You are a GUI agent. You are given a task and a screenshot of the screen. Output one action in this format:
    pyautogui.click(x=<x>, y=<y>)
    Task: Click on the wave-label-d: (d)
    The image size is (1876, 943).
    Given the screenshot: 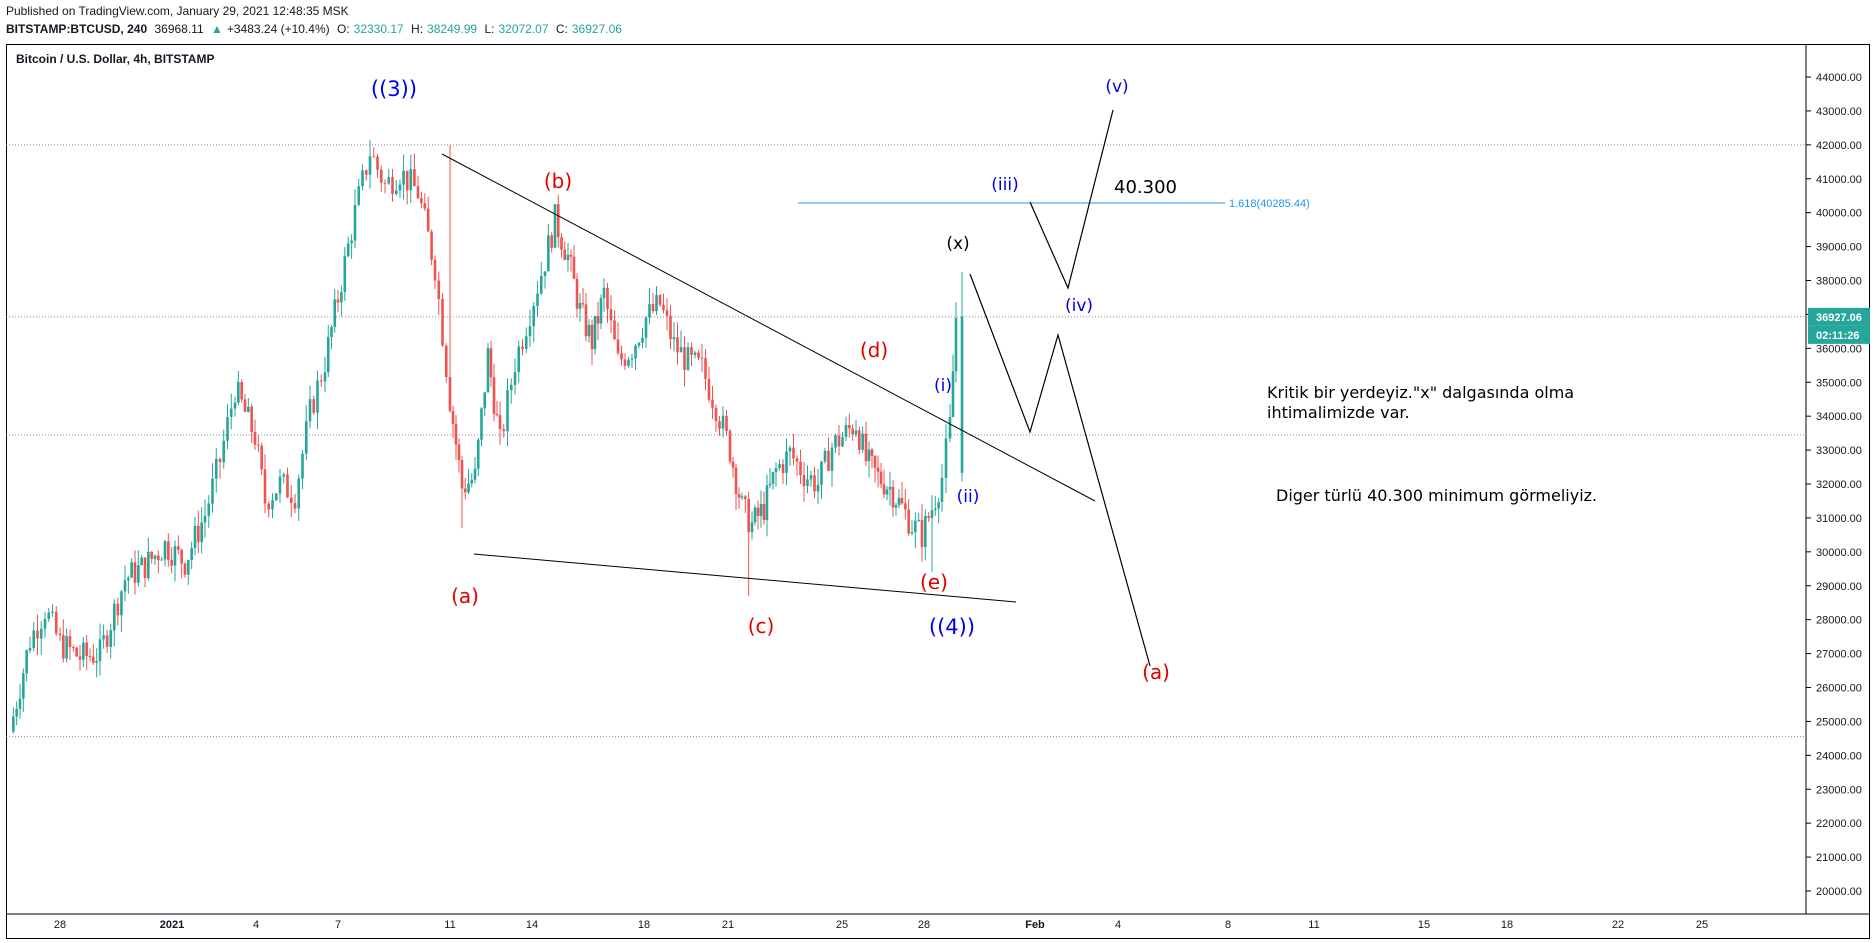 What is the action you would take?
    pyautogui.click(x=874, y=350)
    